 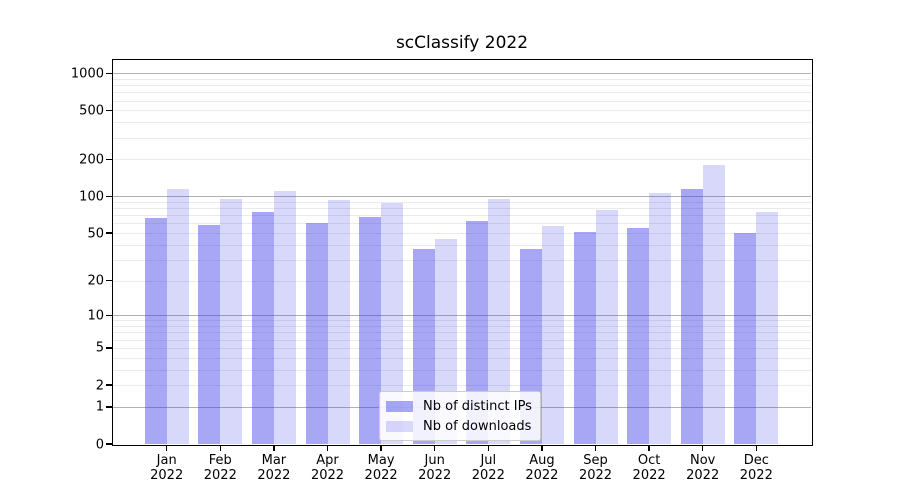 What do you see at coordinates (95, 234) in the screenshot?
I see `y-axis-tick-label: 50` at bounding box center [95, 234].